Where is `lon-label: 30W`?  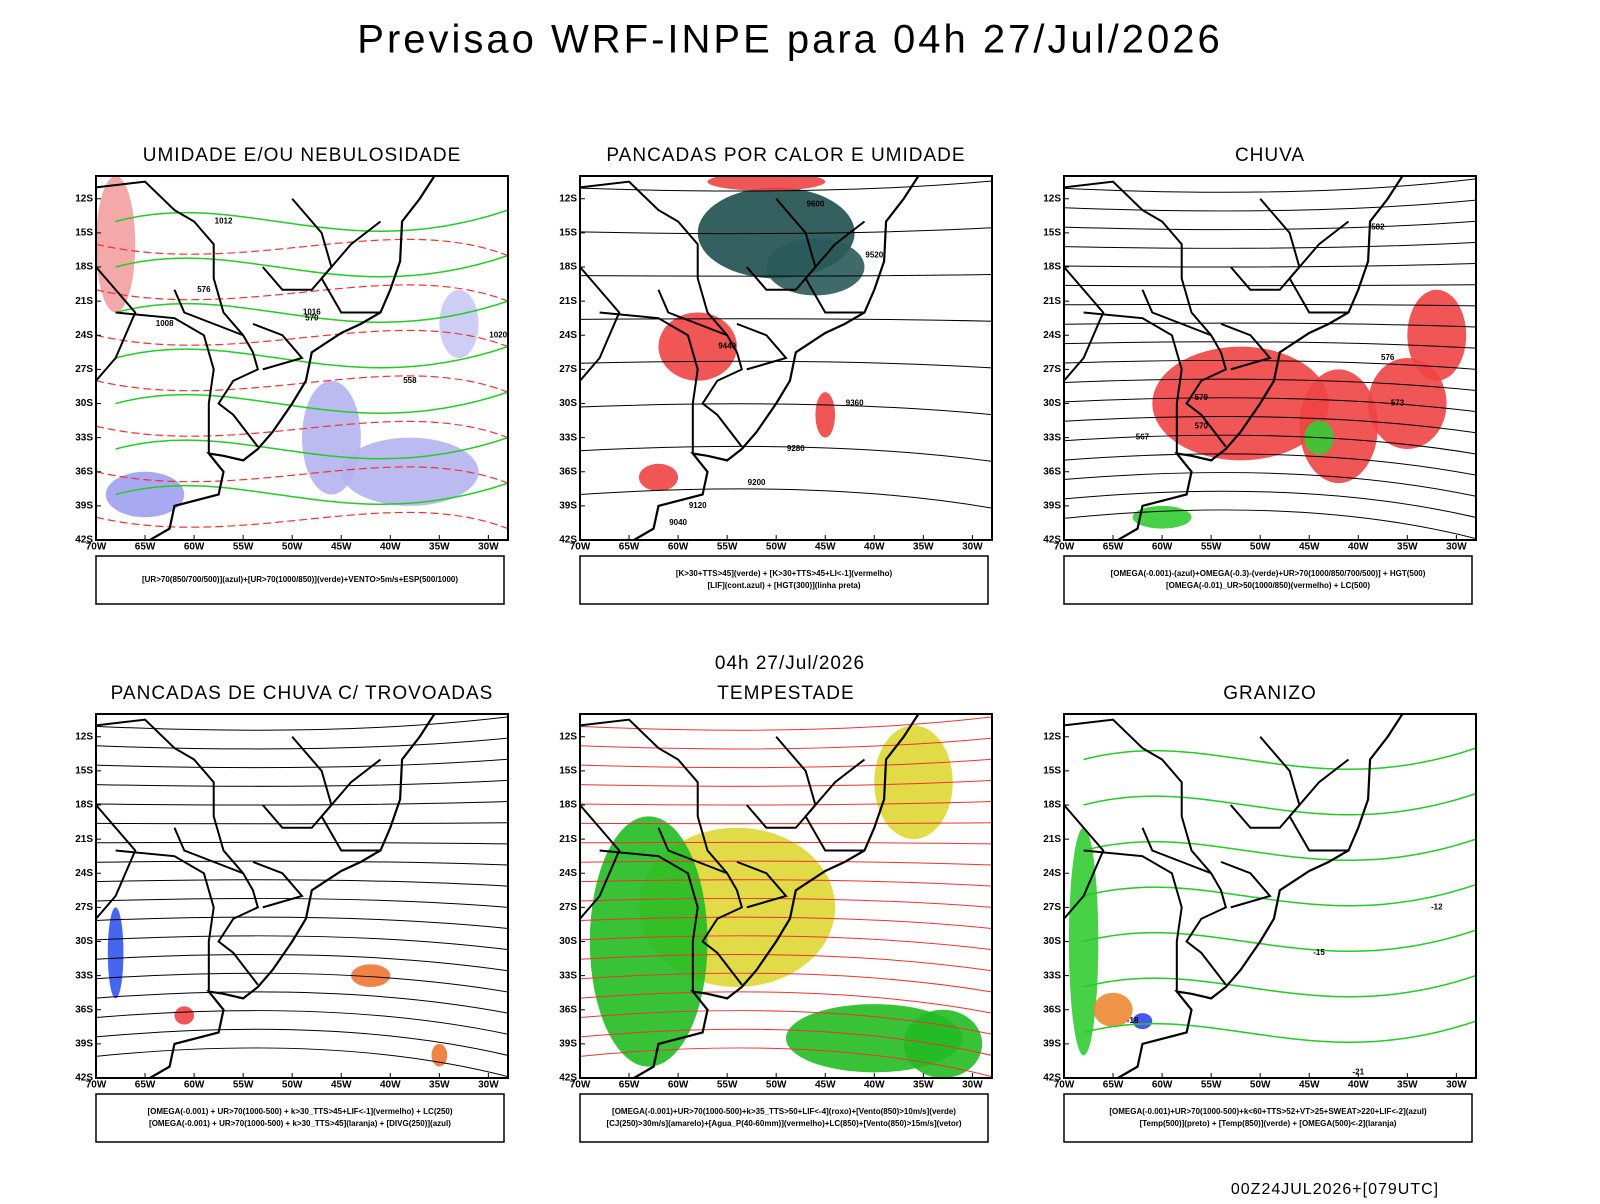 lon-label: 30W is located at coordinates (488, 1085).